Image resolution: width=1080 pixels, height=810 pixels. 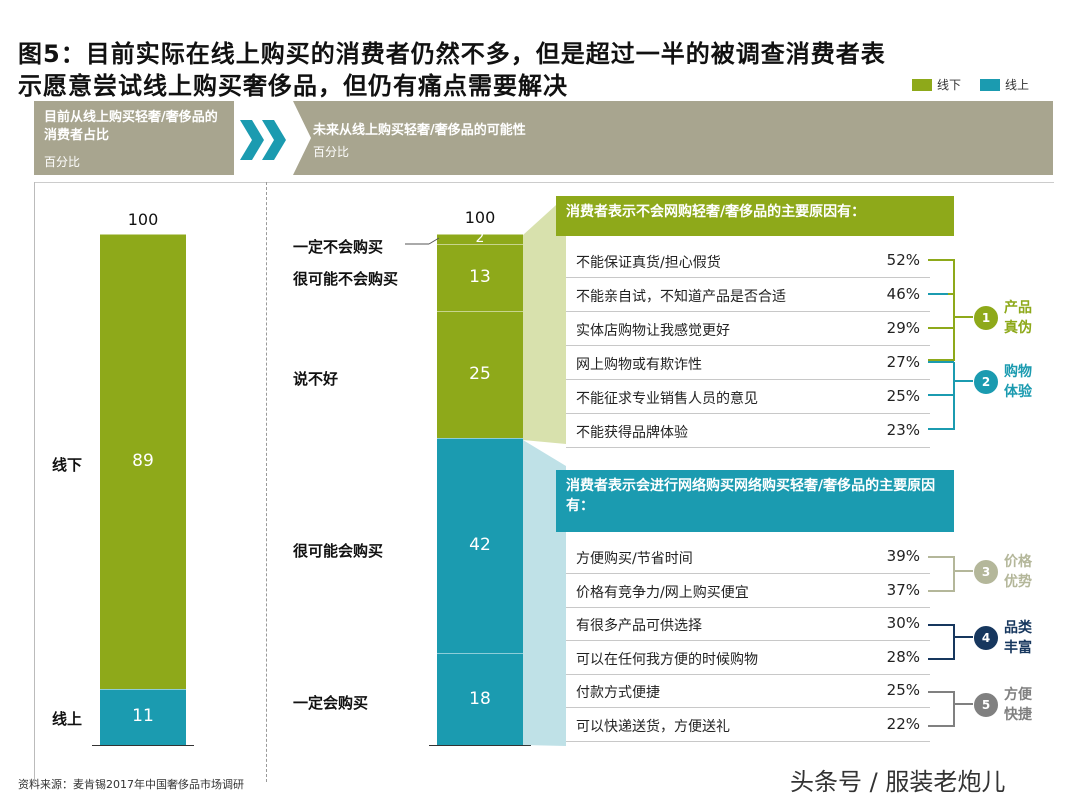 I want to click on left-header-banner: 目前从线上购买轻奢/奢侈品的消费者占比 百分比, so click(x=134, y=138).